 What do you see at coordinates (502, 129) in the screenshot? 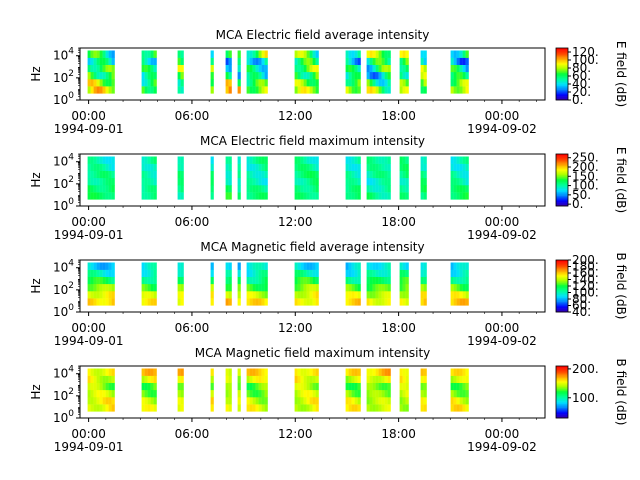
I see `x-tick-date: 1994-09-02` at bounding box center [502, 129].